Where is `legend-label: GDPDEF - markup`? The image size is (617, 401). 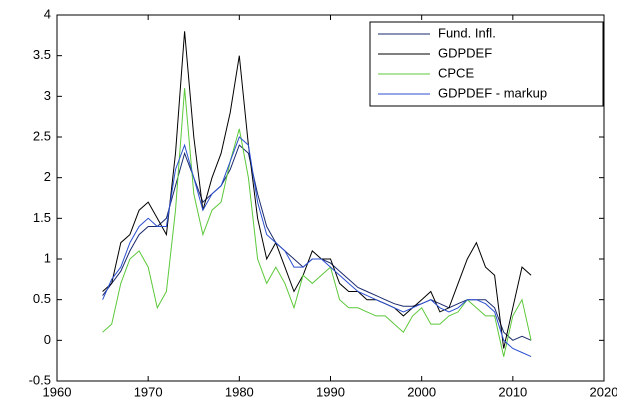 legend-label: GDPDEF - markup is located at coordinates (492, 92).